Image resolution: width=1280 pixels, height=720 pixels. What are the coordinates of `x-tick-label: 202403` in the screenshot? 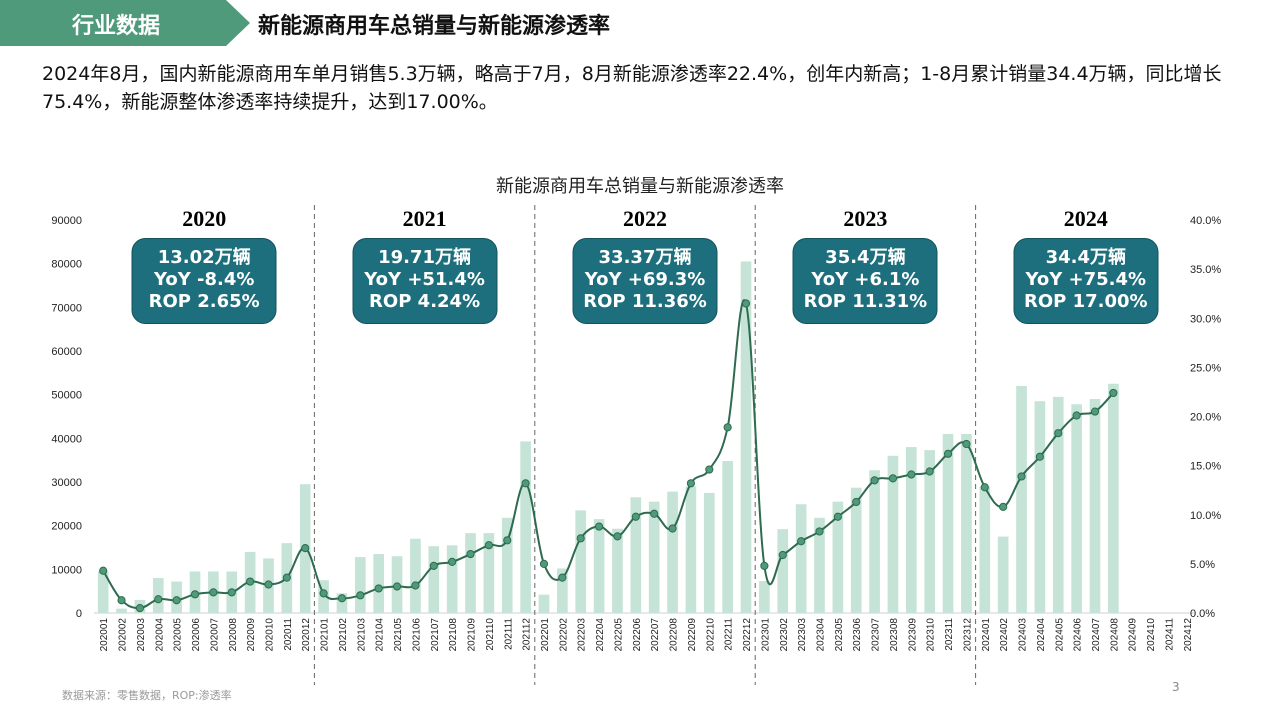 It's located at (1023, 635).